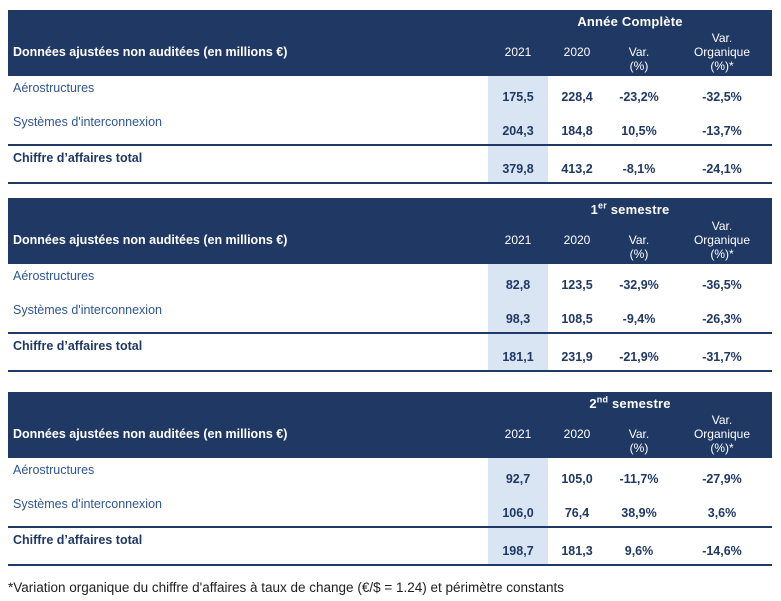 The image size is (781, 601). I want to click on title-text: Année Complète, so click(630, 21).